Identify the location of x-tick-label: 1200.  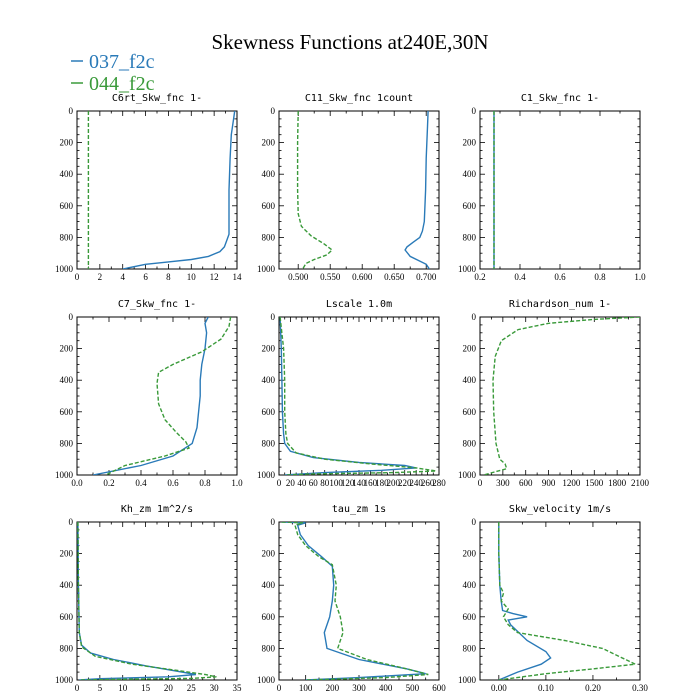
(571, 483).